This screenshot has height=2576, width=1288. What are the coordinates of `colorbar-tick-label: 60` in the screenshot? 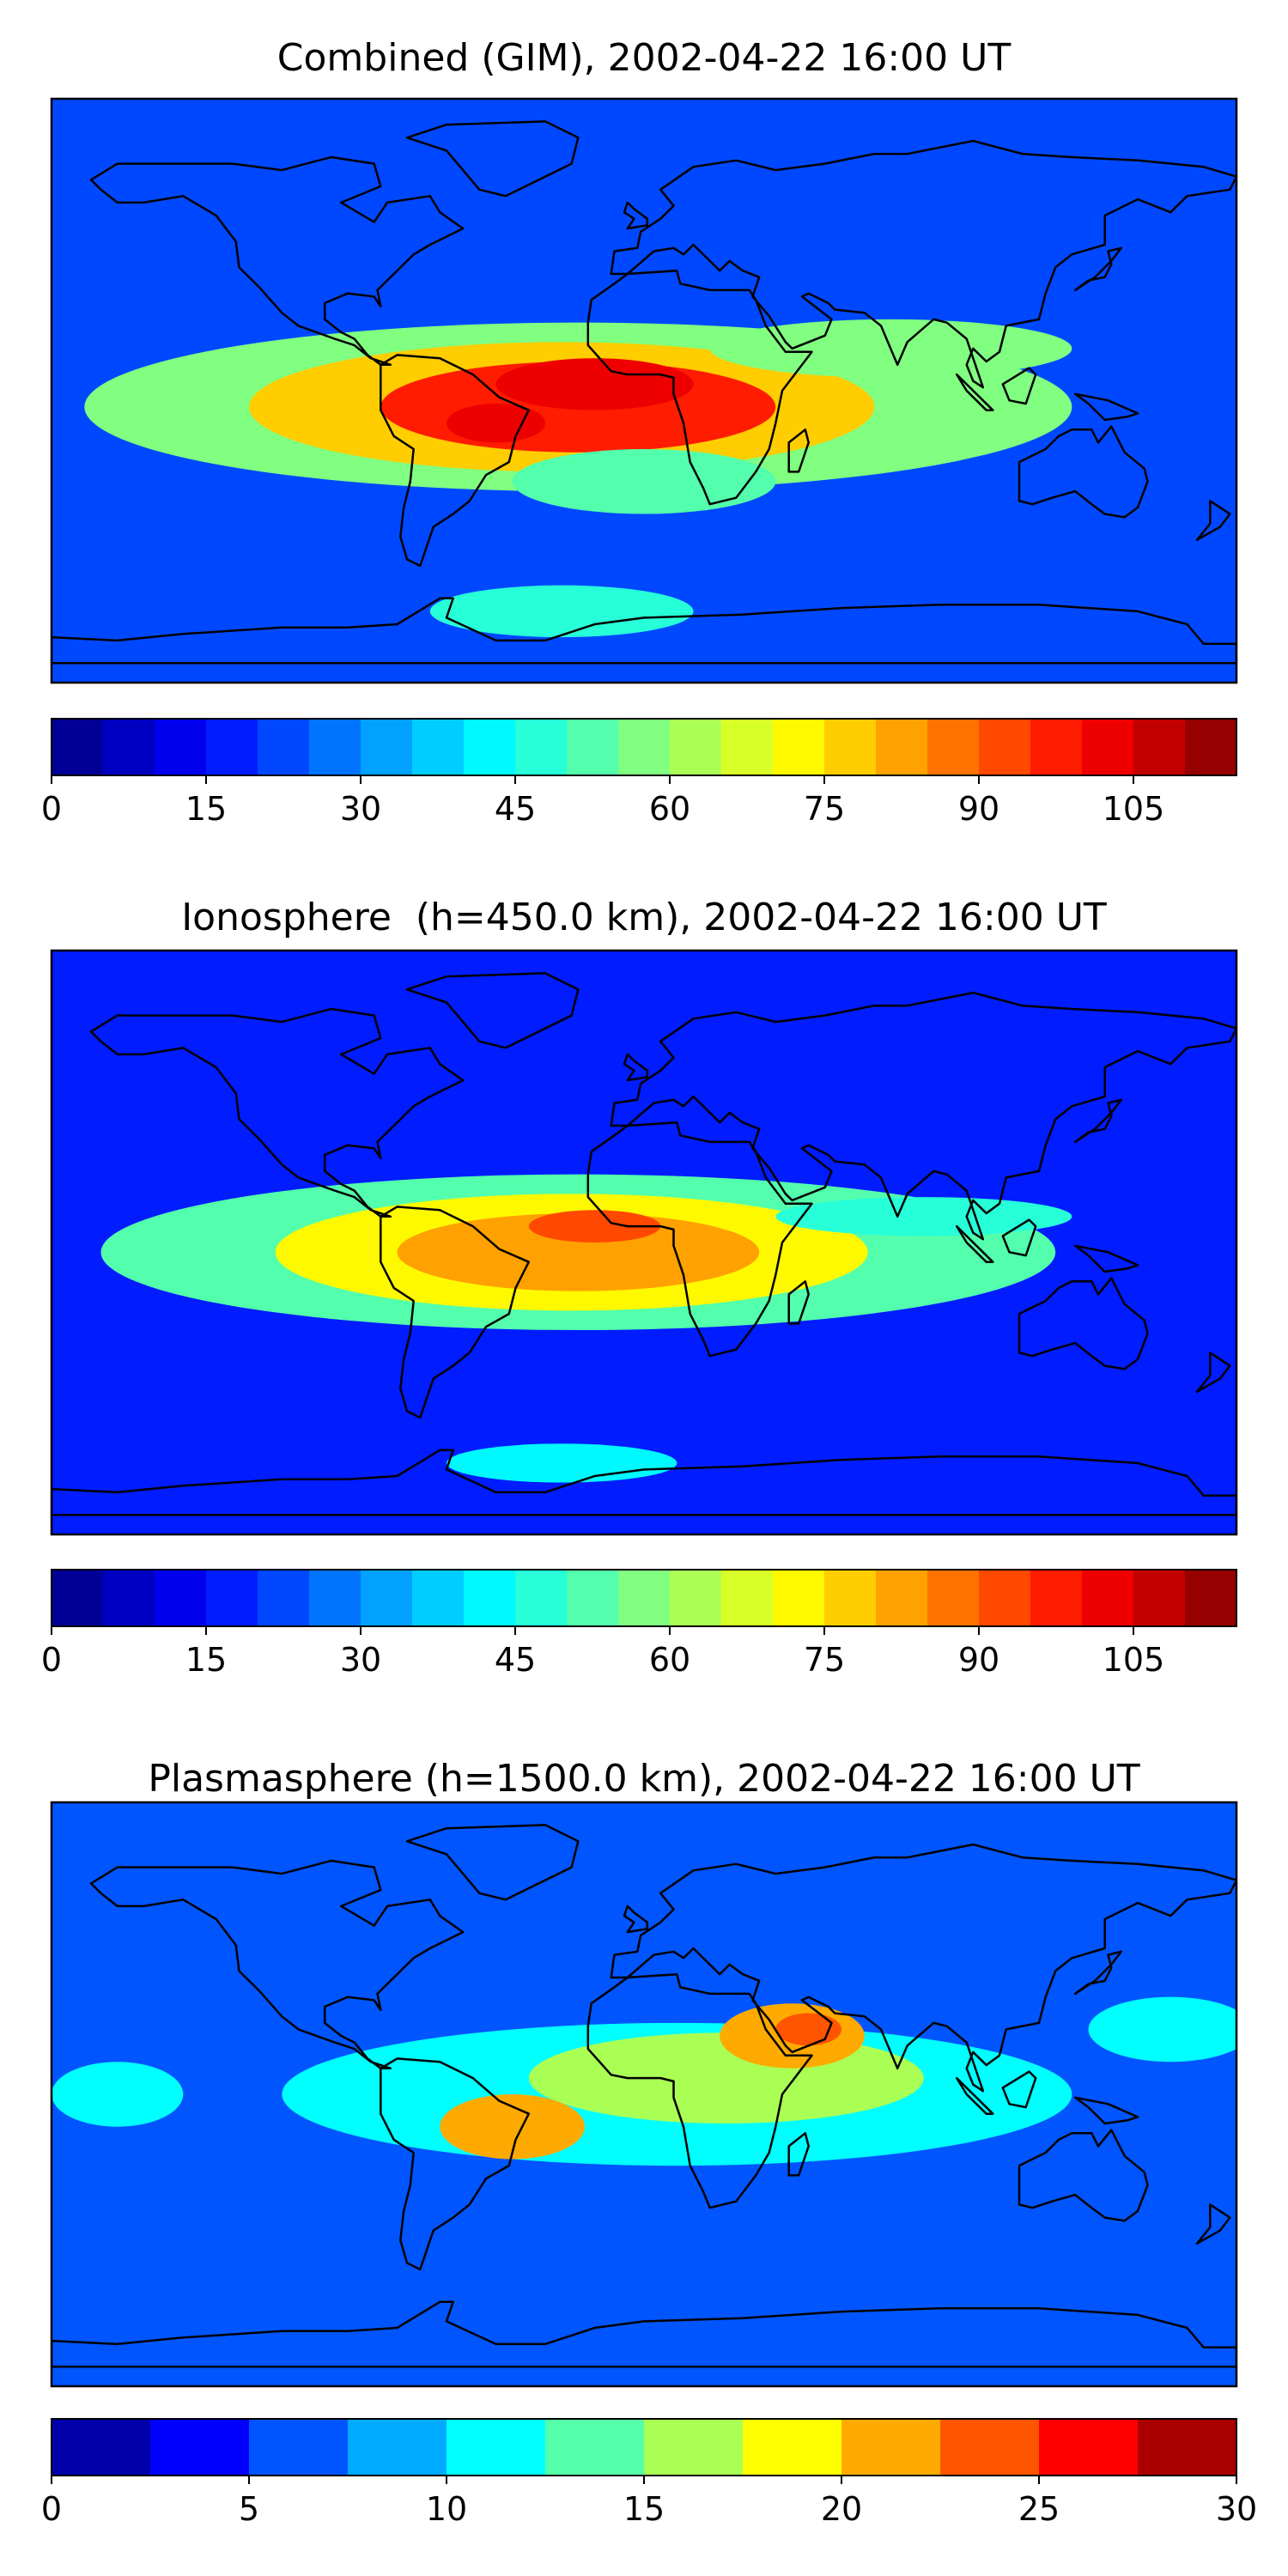 It's located at (669, 1660).